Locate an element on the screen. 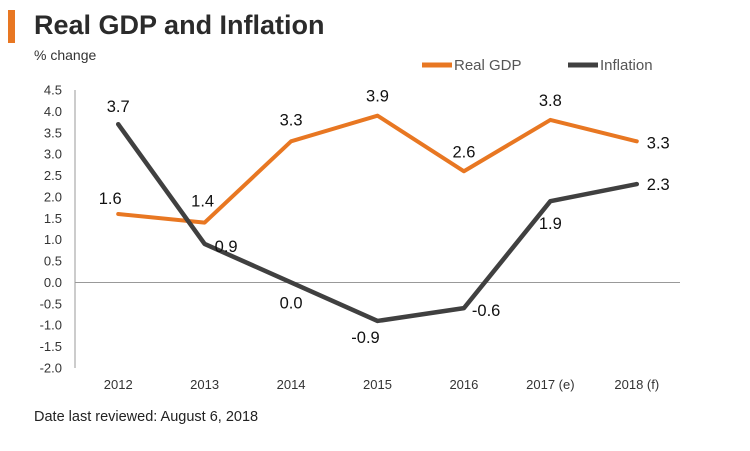  y-tick-label: -0.5 is located at coordinates (51, 303).